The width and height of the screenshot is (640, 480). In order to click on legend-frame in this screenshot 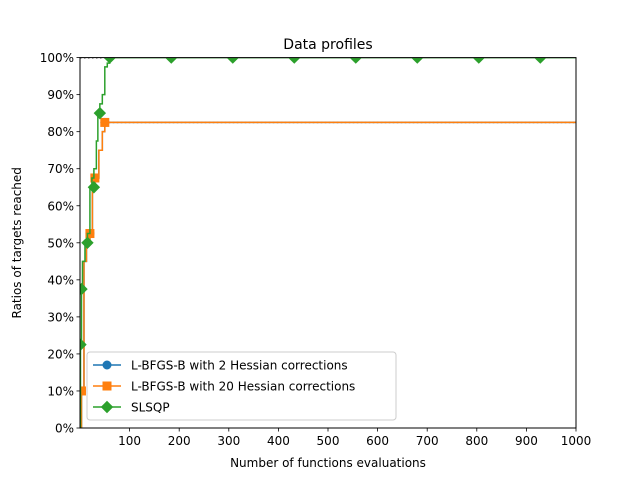, I will do `click(241, 386)`.